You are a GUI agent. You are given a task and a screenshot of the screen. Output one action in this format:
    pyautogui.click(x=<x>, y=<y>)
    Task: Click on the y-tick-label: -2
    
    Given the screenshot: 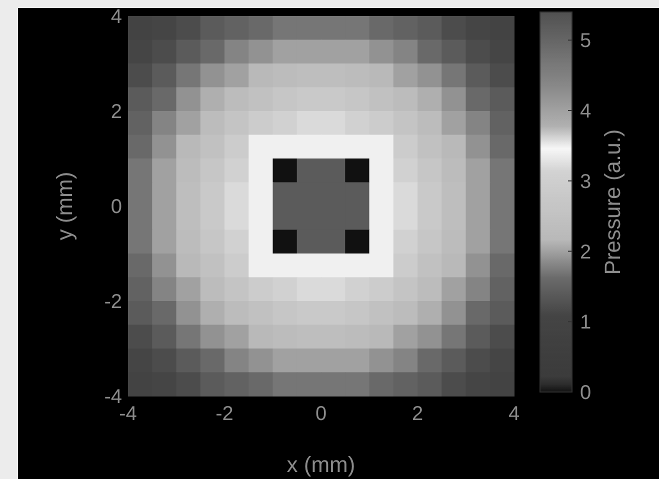 What is the action you would take?
    pyautogui.click(x=113, y=302)
    